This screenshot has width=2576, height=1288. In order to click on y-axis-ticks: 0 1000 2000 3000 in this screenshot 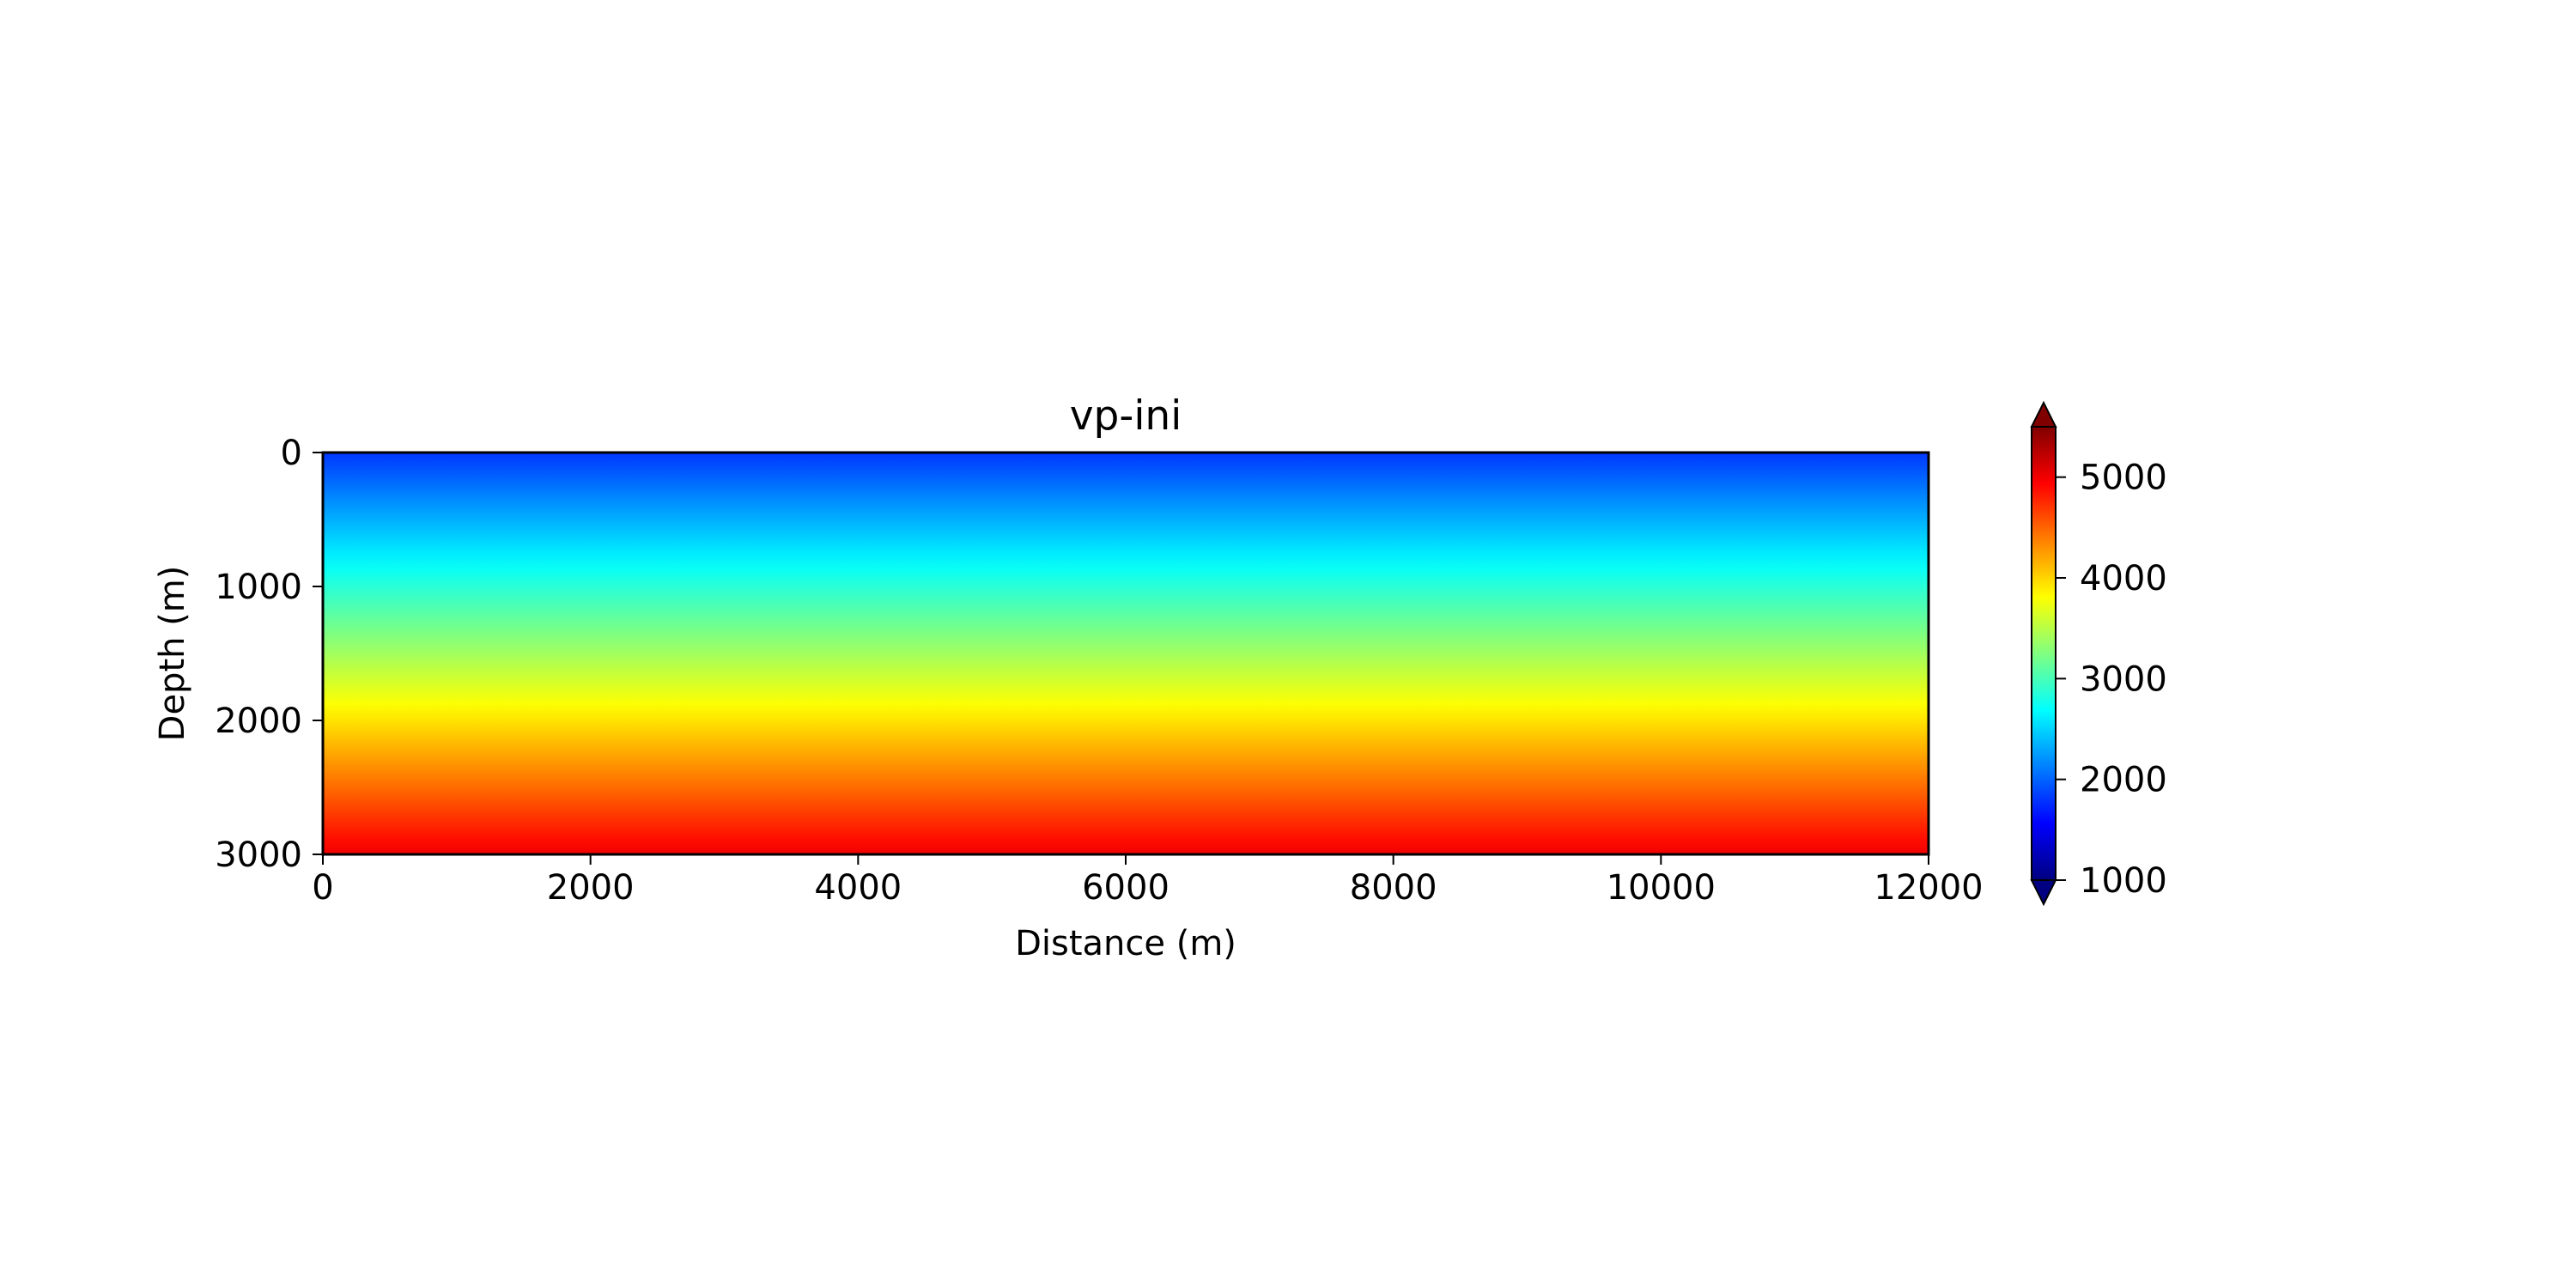, I will do `click(269, 654)`.